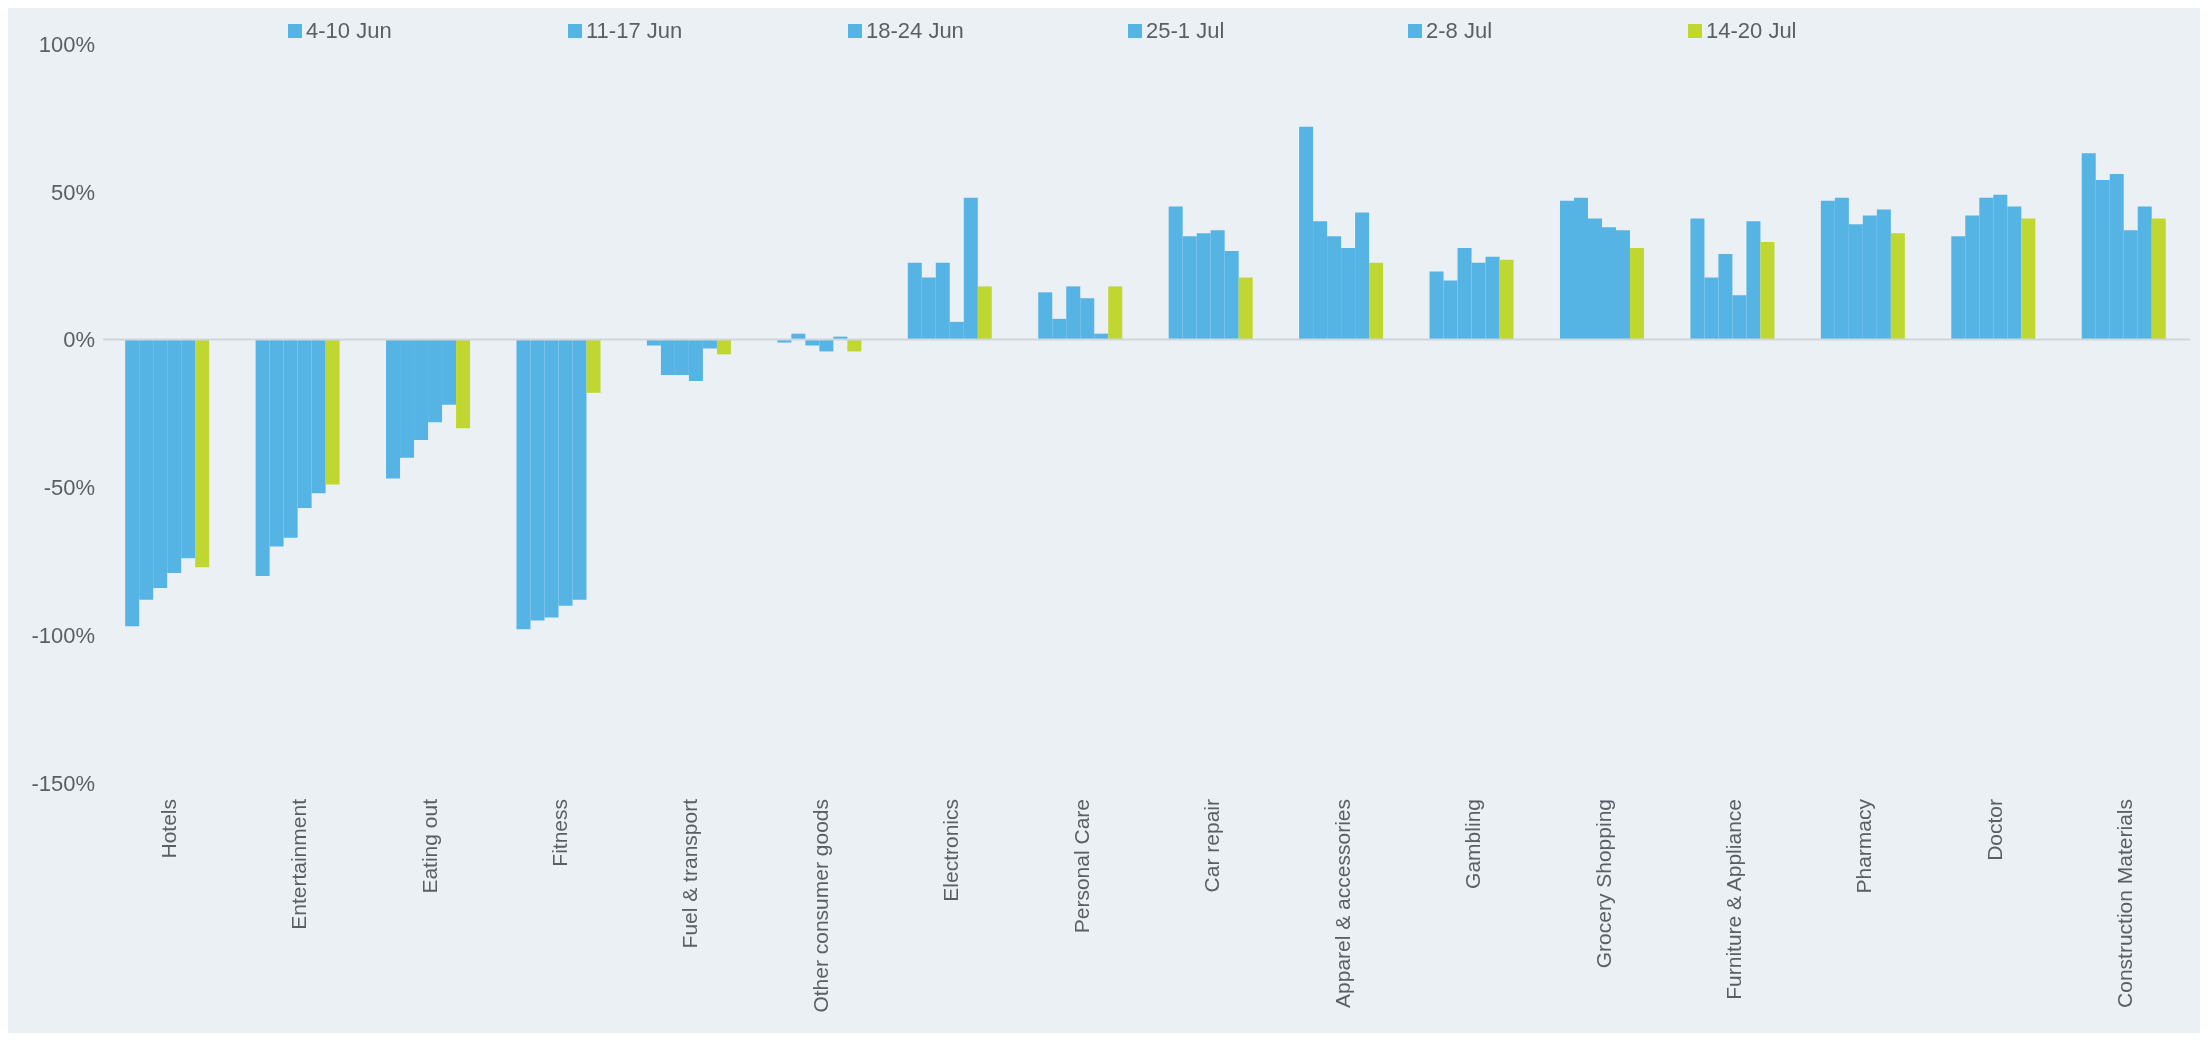 Image resolution: width=2208 pixels, height=1041 pixels. Describe the element at coordinates (951, 850) in the screenshot. I see `x-tick-label: Electronics` at that location.